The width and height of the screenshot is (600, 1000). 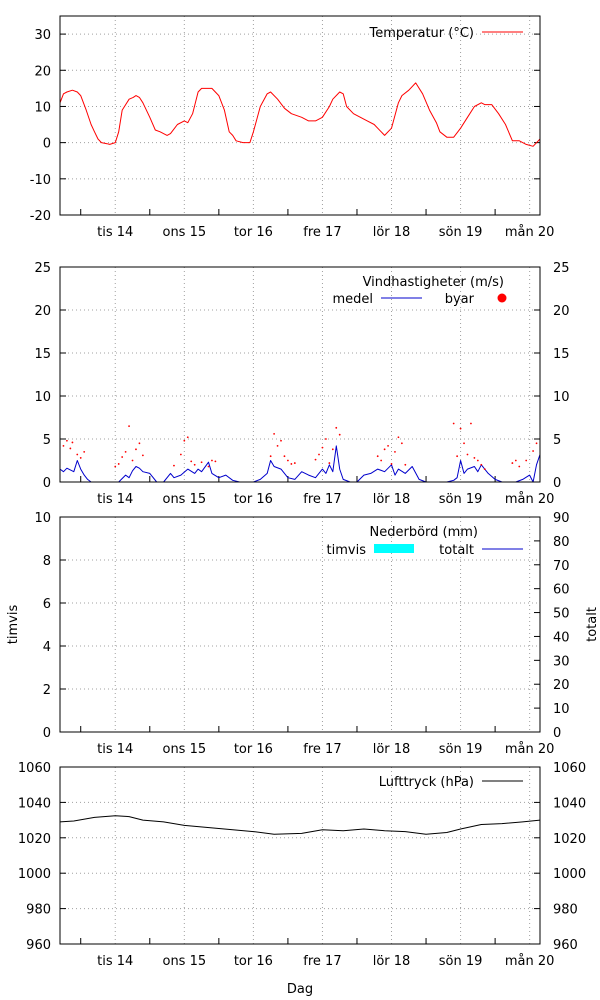 What do you see at coordinates (38, 945) in the screenshot?
I see `y-tick-label: 960` at bounding box center [38, 945].